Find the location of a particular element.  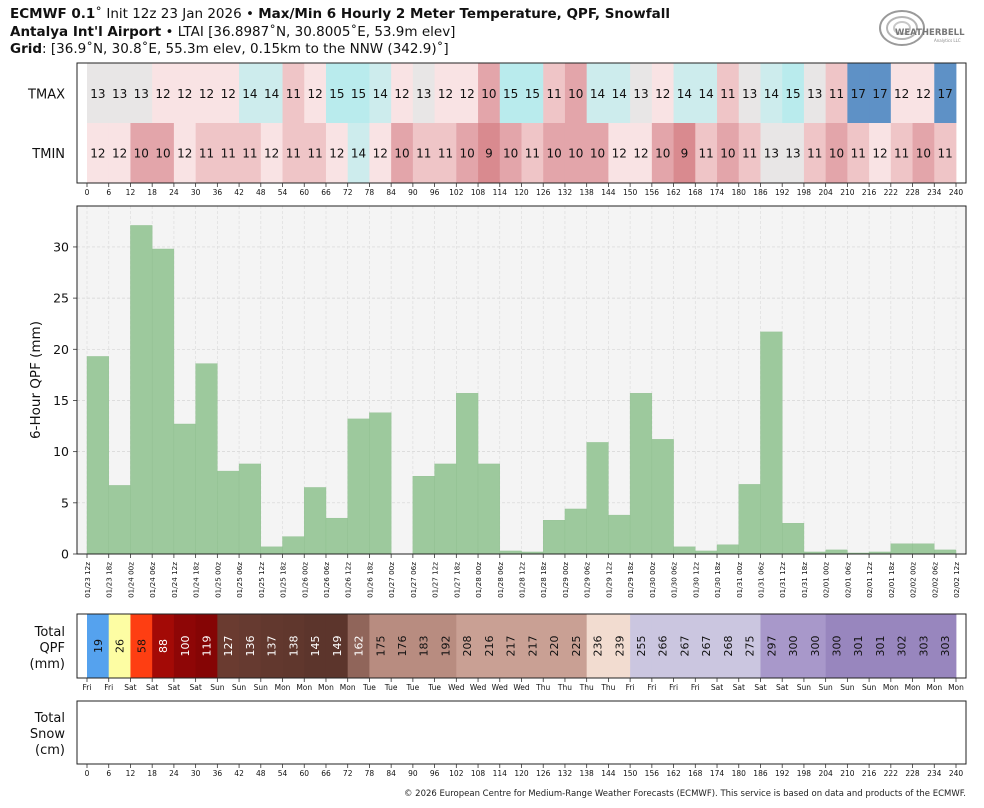

grid-label: Grid is located at coordinates (26, 49).